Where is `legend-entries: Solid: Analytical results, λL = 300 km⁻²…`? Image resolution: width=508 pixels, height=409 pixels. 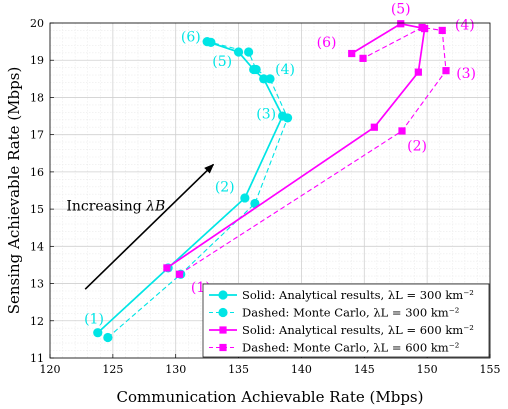
legend-entries: Solid: Analytical results, λL = 300 km⁻²… is located at coordinates (341, 321).